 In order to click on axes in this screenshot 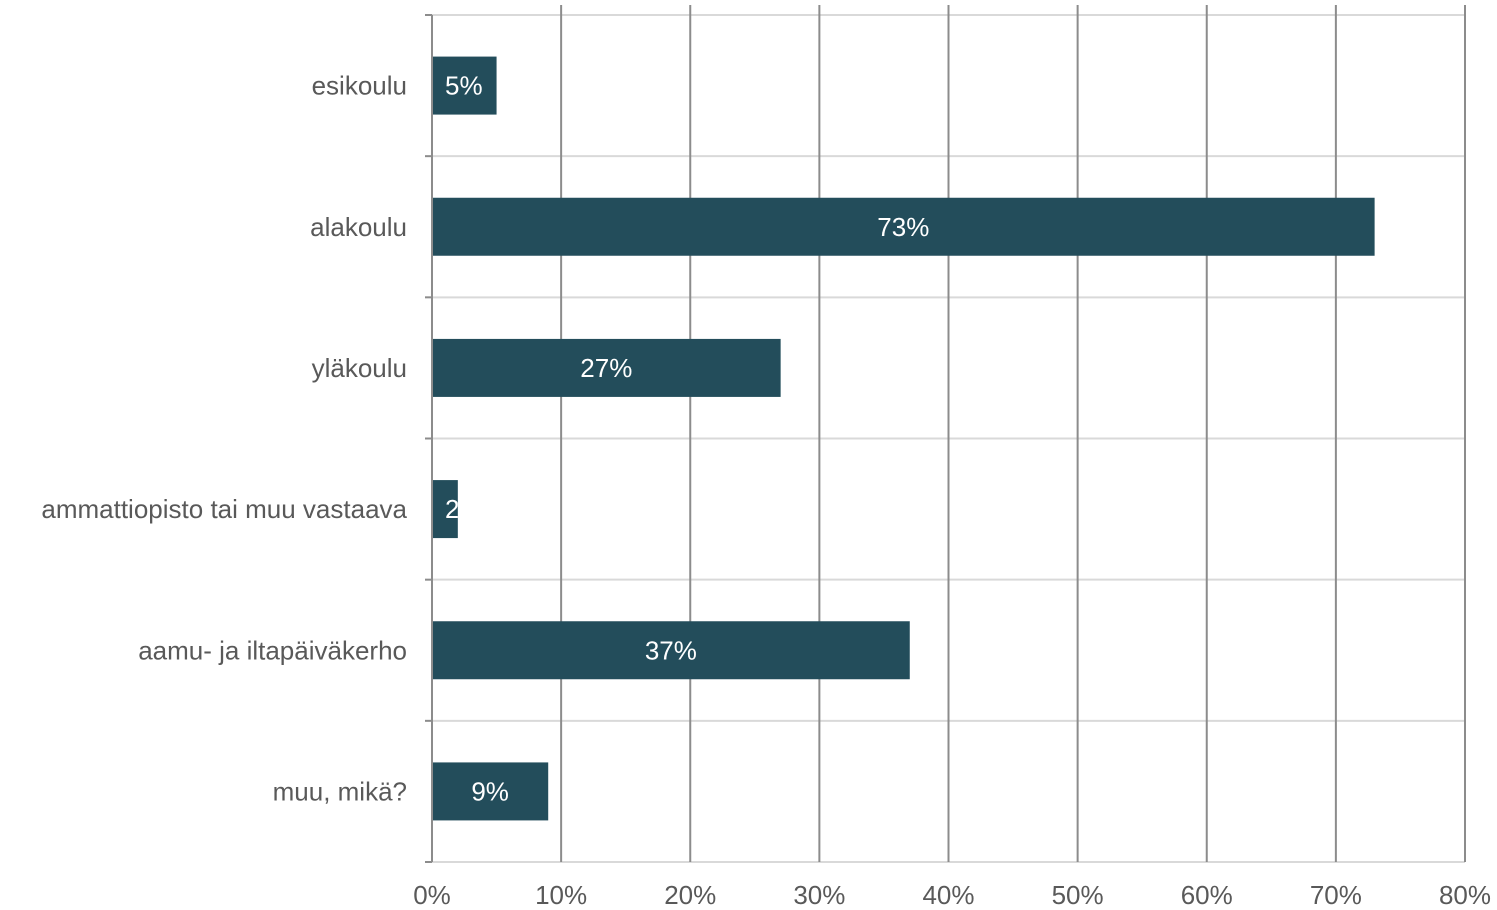, I will do `click(429, 438)`.